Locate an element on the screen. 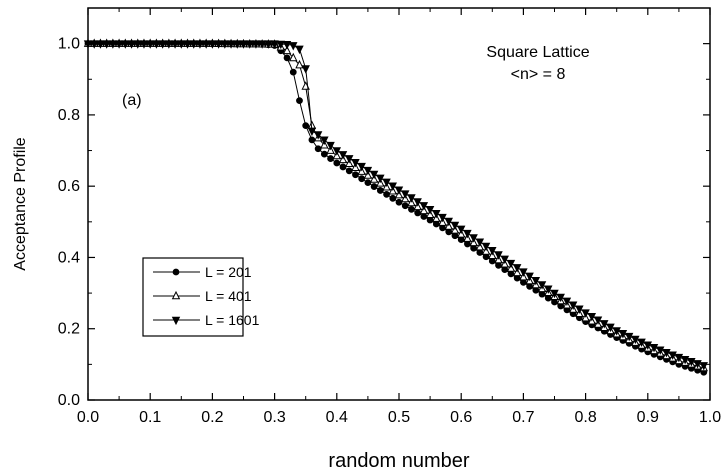 The image size is (726, 475). x-tick-label: 0.6 is located at coordinates (461, 417).